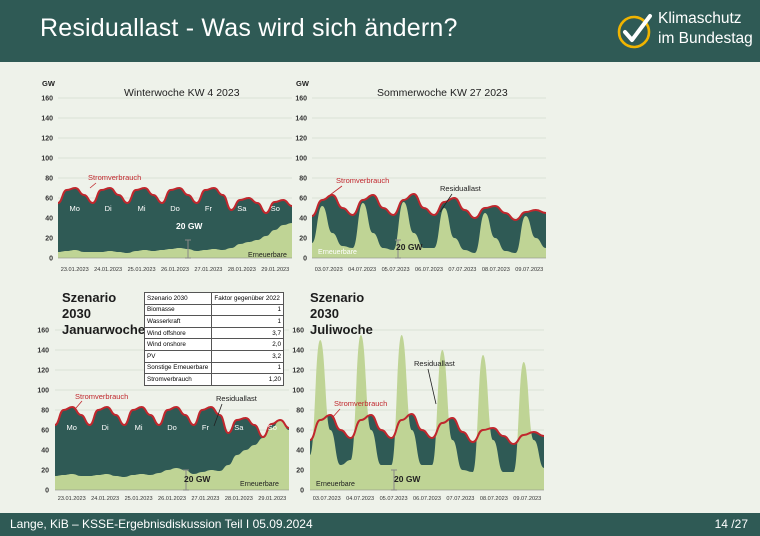 Image resolution: width=760 pixels, height=536 pixels. Describe the element at coordinates (705, 38) in the screenshot. I see `logo-line2: im Bundestag` at that location.